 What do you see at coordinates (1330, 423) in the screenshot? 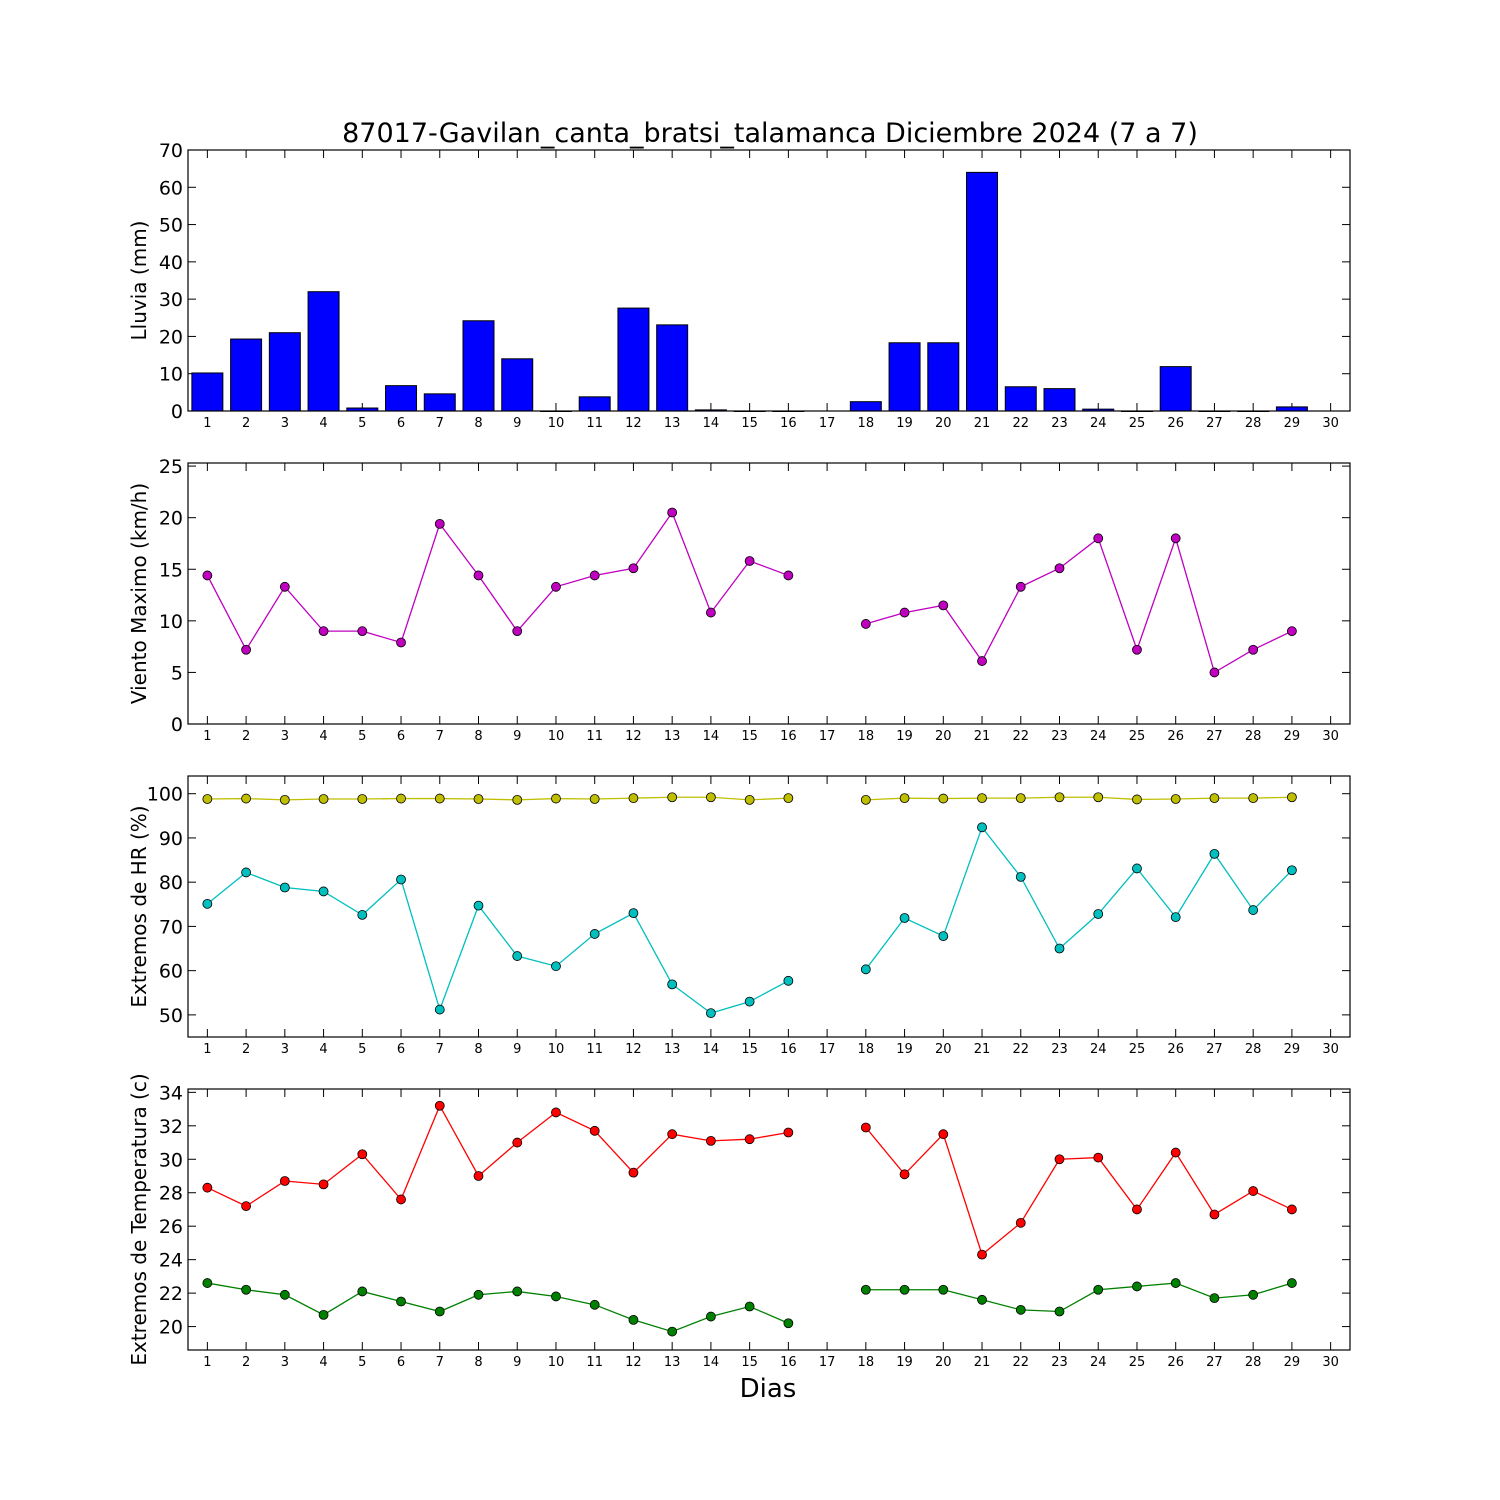
I see `rain-xtick-label: 30` at bounding box center [1330, 423].